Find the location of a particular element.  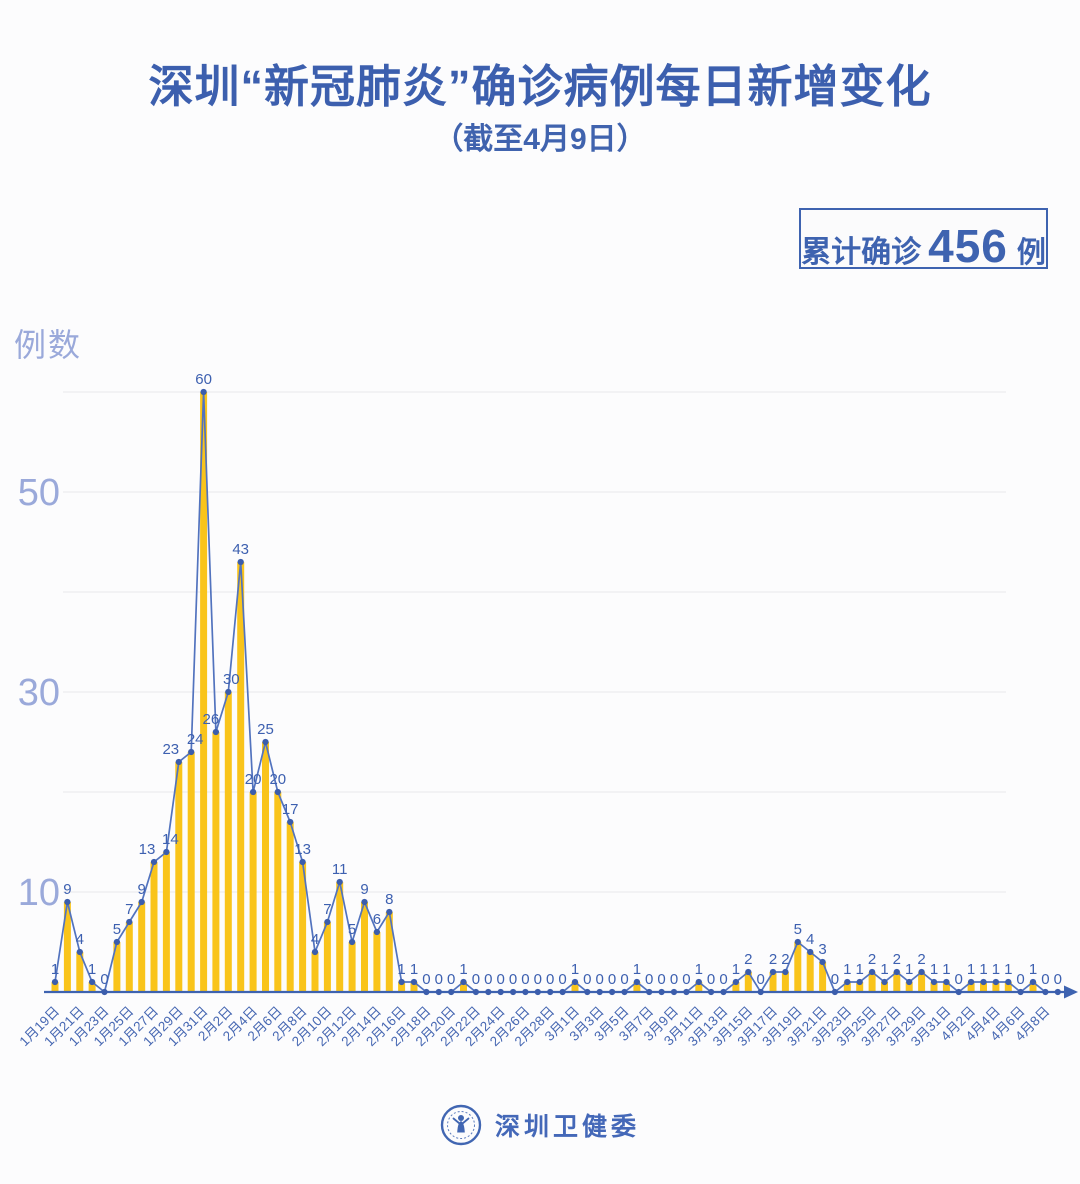

value-label: 20 is located at coordinates (277, 779).